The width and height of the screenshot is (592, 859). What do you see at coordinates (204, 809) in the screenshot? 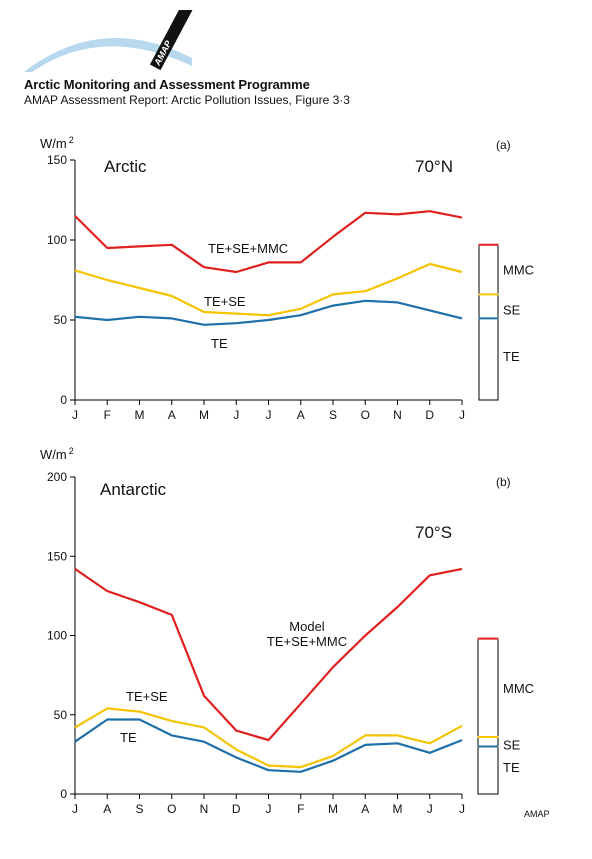
I see `panel-2-x-tick-label: N` at bounding box center [204, 809].